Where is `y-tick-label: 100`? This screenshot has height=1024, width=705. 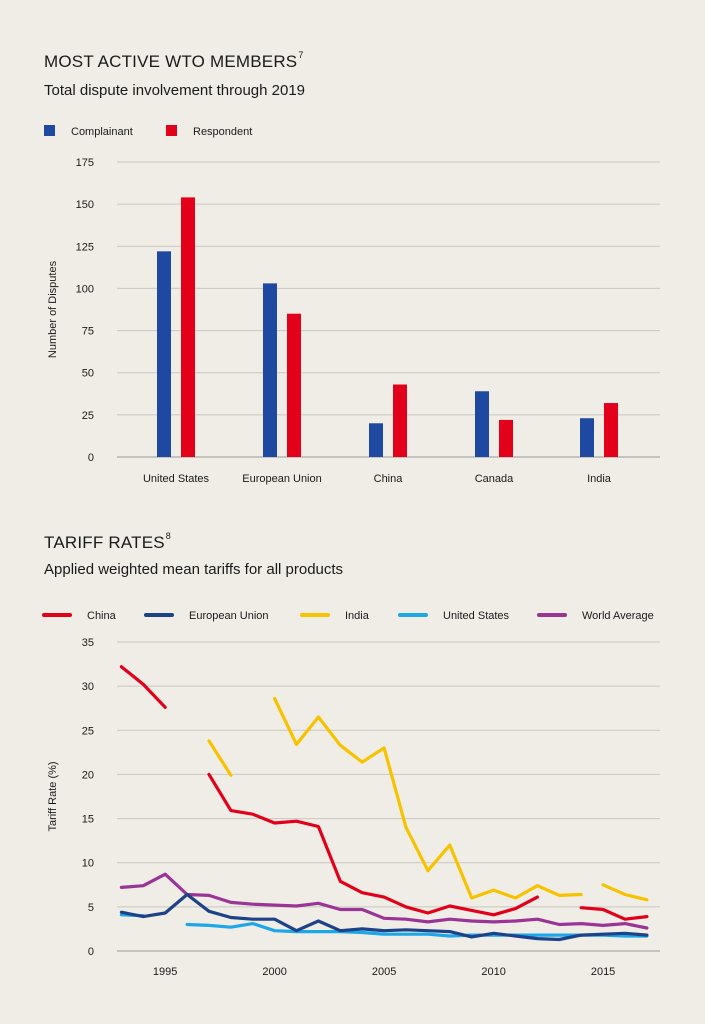
y-tick-label: 100 is located at coordinates (85, 289).